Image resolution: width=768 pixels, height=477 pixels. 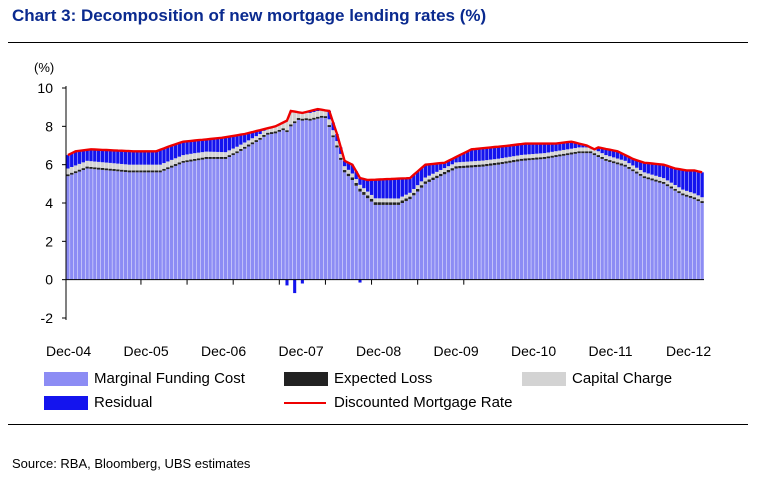 What do you see at coordinates (378, 42) in the screenshot?
I see `top-divider` at bounding box center [378, 42].